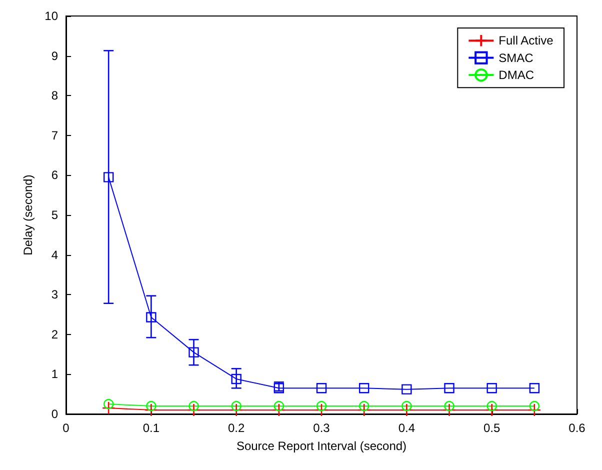 The image size is (602, 470). What do you see at coordinates (54, 295) in the screenshot?
I see `y-tick-label: 3` at bounding box center [54, 295].